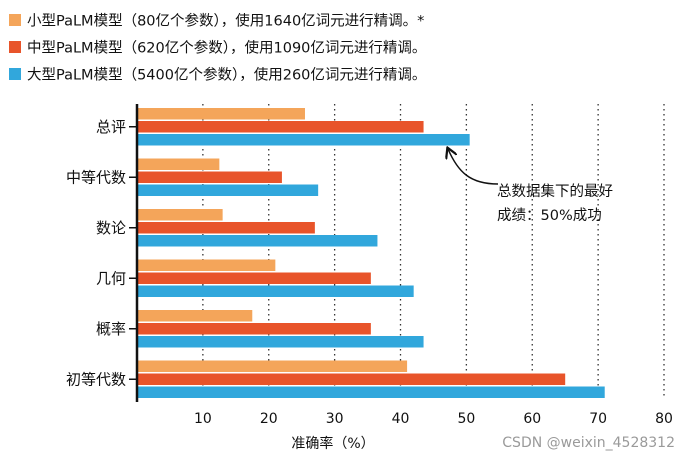 This screenshot has width=688, height=461. I want to click on best-result-annotation: 总数据集下的最好 成绩：50%成功, so click(530, 186).